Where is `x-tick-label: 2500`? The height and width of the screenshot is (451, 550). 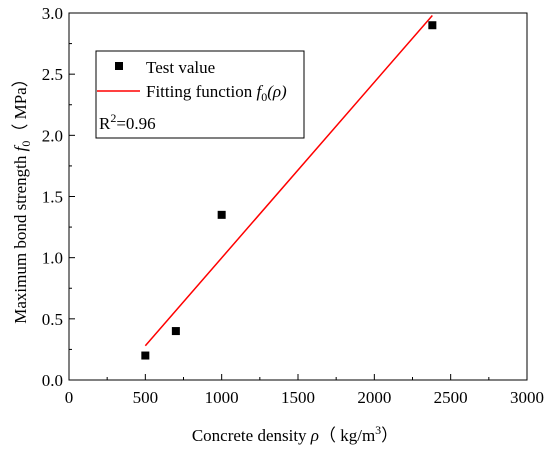 x-tick-label: 2500 is located at coordinates (451, 397).